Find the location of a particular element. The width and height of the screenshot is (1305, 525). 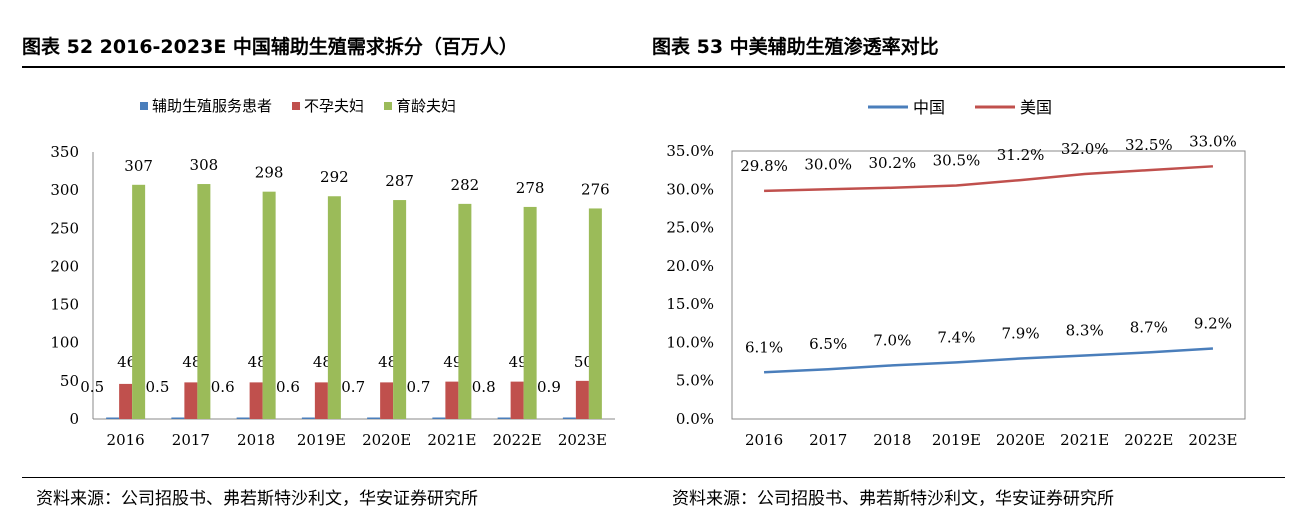

legend-label-1: 美国 is located at coordinates (1036, 107).